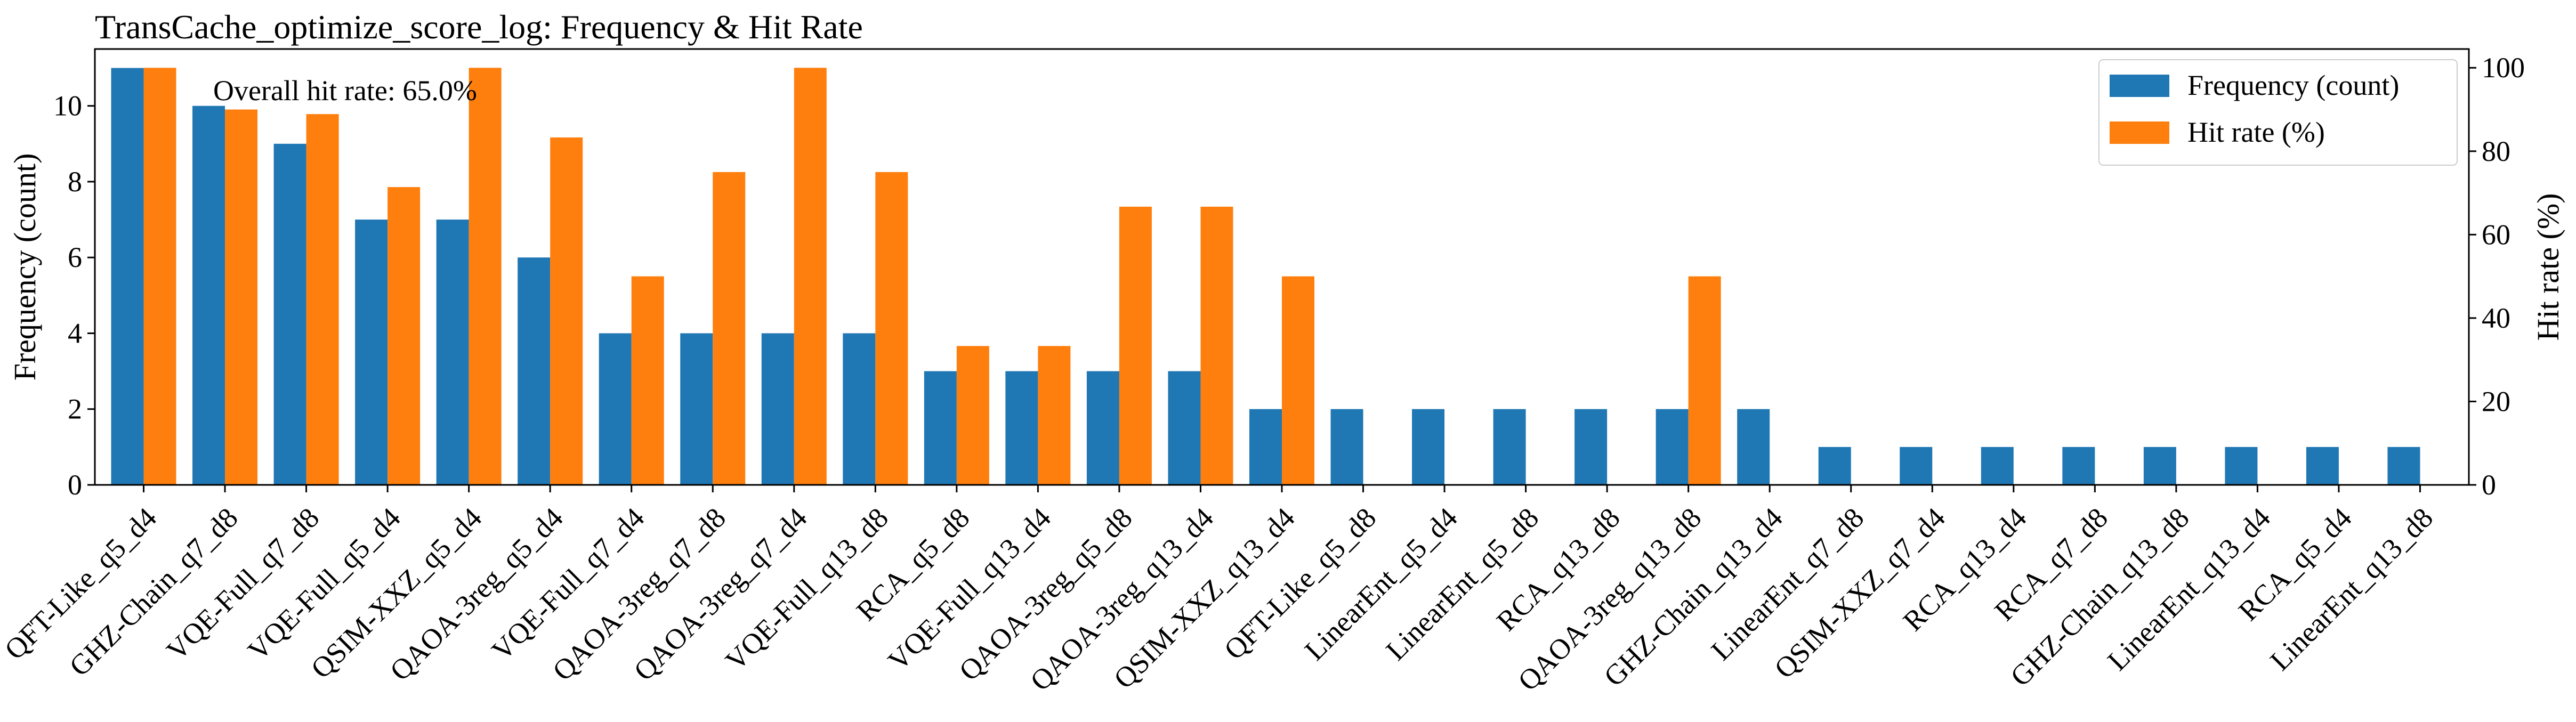 This screenshot has height=722, width=2576. What do you see at coordinates (243, 584) in the screenshot?
I see `x-tick-label: VQE-Full_q7_d8` at bounding box center [243, 584].